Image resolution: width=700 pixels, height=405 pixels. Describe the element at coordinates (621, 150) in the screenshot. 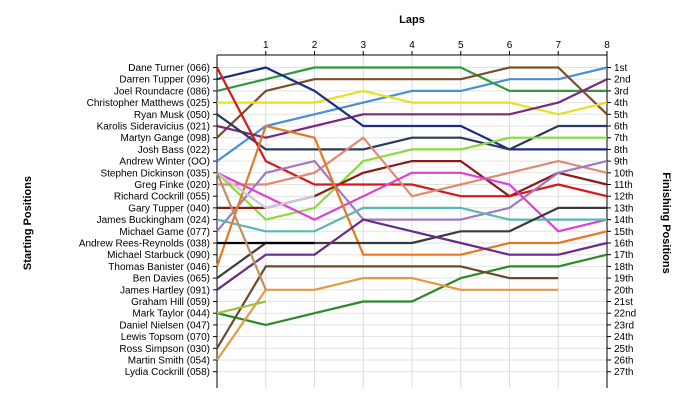

I see `finishing-position-label: 8th` at that location.